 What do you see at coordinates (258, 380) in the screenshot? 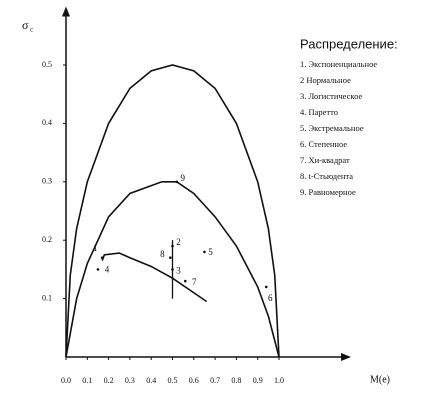
I see `x-tick-label: 0.9` at bounding box center [258, 380].